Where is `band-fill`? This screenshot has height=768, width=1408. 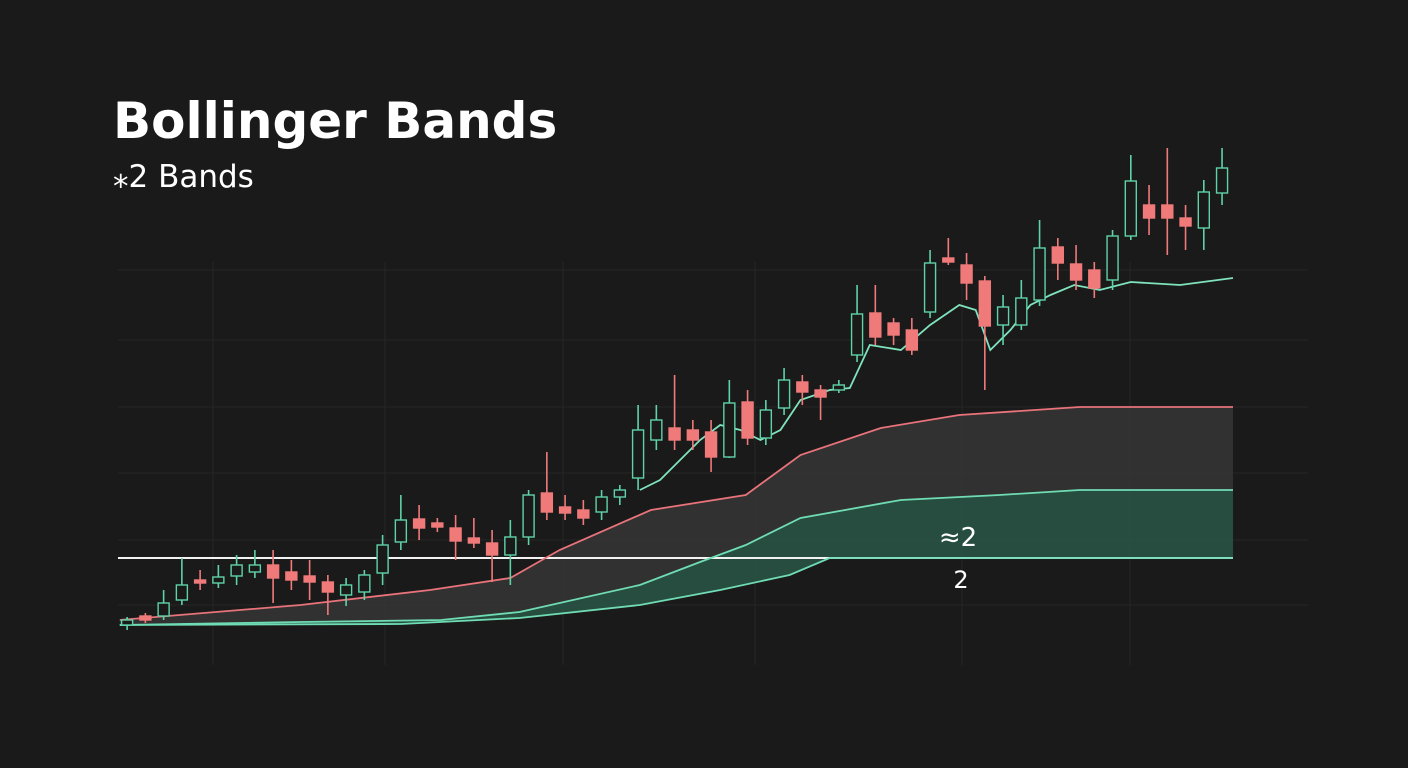 band-fill is located at coordinates (676, 557).